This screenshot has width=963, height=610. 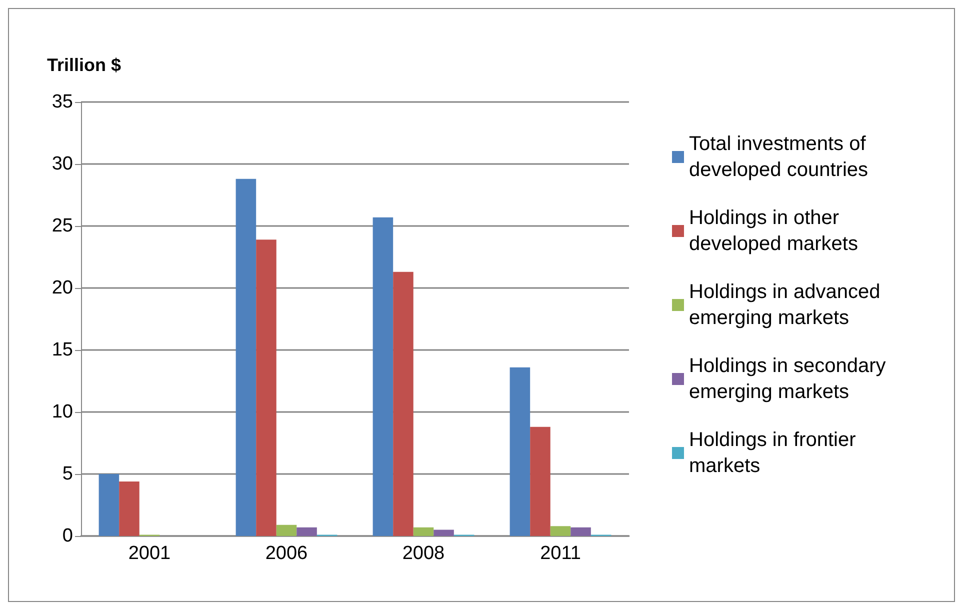 What do you see at coordinates (773, 231) in the screenshot?
I see `legend-label: Holdings in other developed markets` at bounding box center [773, 231].